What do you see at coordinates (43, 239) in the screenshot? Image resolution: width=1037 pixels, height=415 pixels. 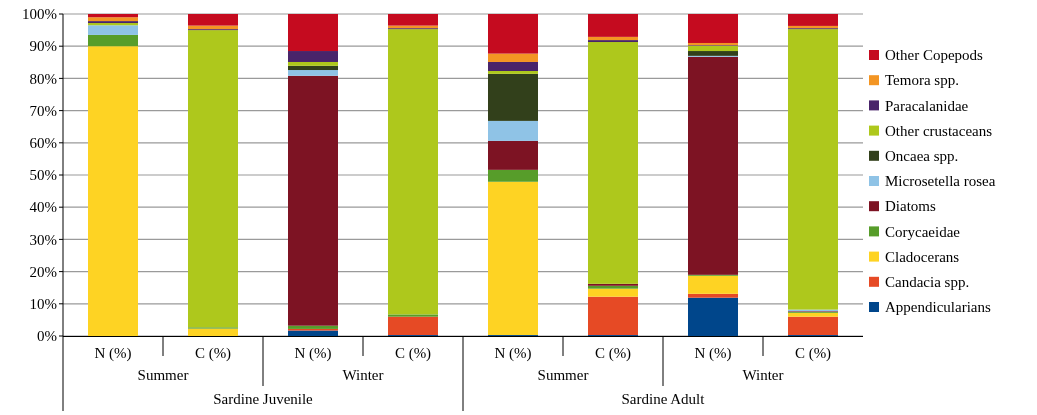 I see `y-tick-label: 30%` at bounding box center [43, 239].